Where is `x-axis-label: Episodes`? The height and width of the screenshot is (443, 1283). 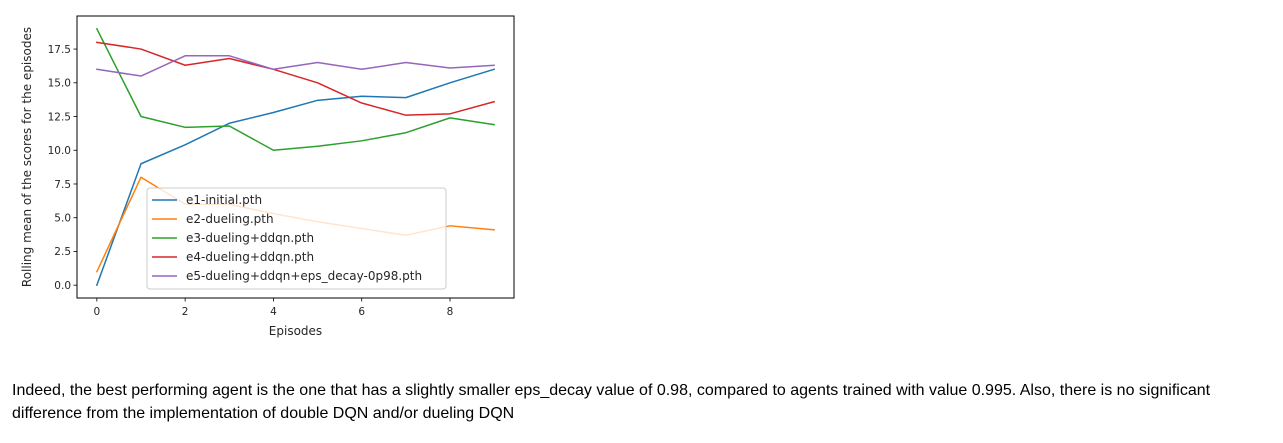 x-axis-label: Episodes is located at coordinates (295, 331).